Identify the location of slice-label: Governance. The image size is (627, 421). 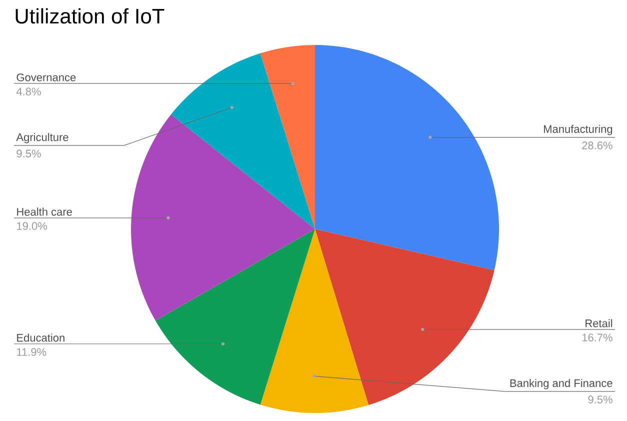
(46, 77).